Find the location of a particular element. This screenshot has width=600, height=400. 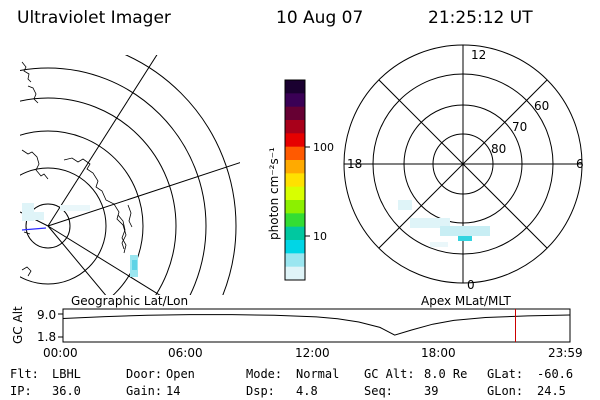

colorbar-tick-label-10: 10 is located at coordinates (320, 236).